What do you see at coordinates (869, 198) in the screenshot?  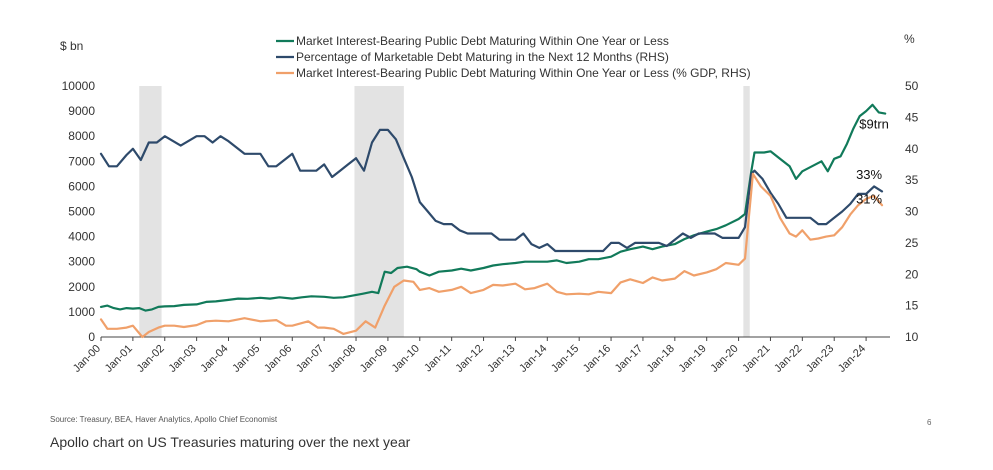 I see `annotation-2: 31%` at bounding box center [869, 198].